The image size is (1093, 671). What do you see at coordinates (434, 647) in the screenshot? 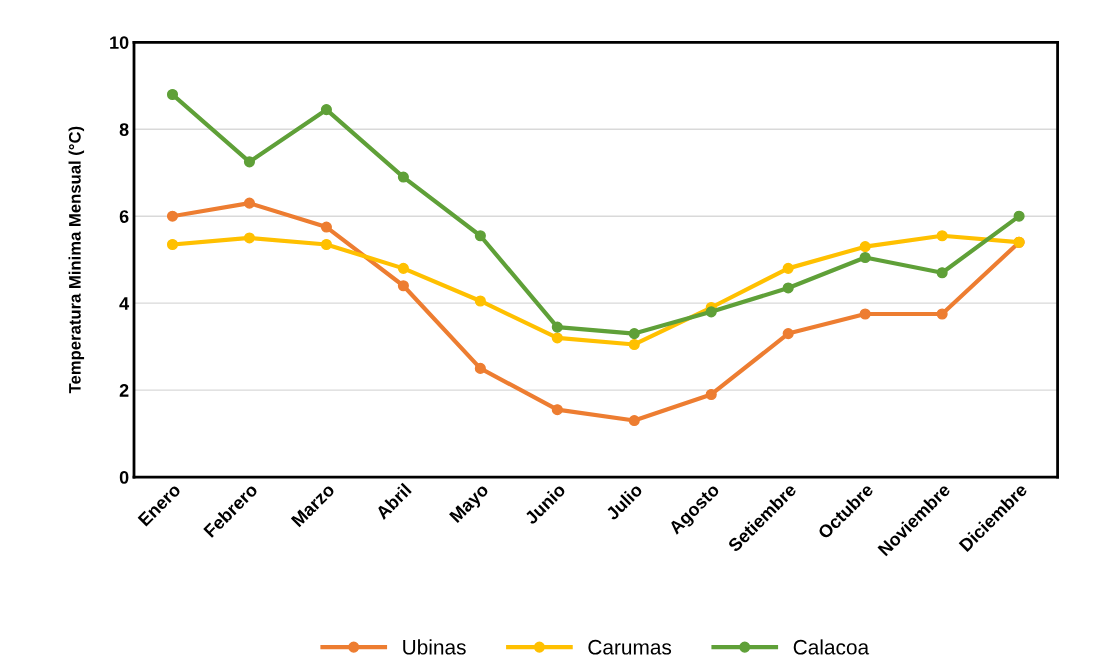
I see `legend-label: Ubinas` at bounding box center [434, 647].